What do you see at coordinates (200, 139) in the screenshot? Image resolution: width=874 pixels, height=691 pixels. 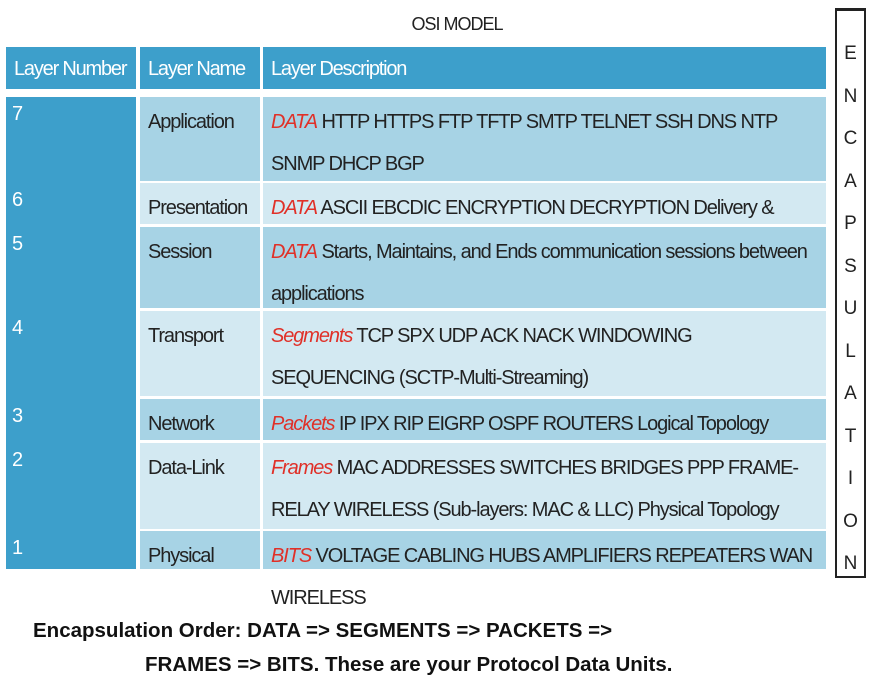 I see `layer-name: Application` at bounding box center [200, 139].